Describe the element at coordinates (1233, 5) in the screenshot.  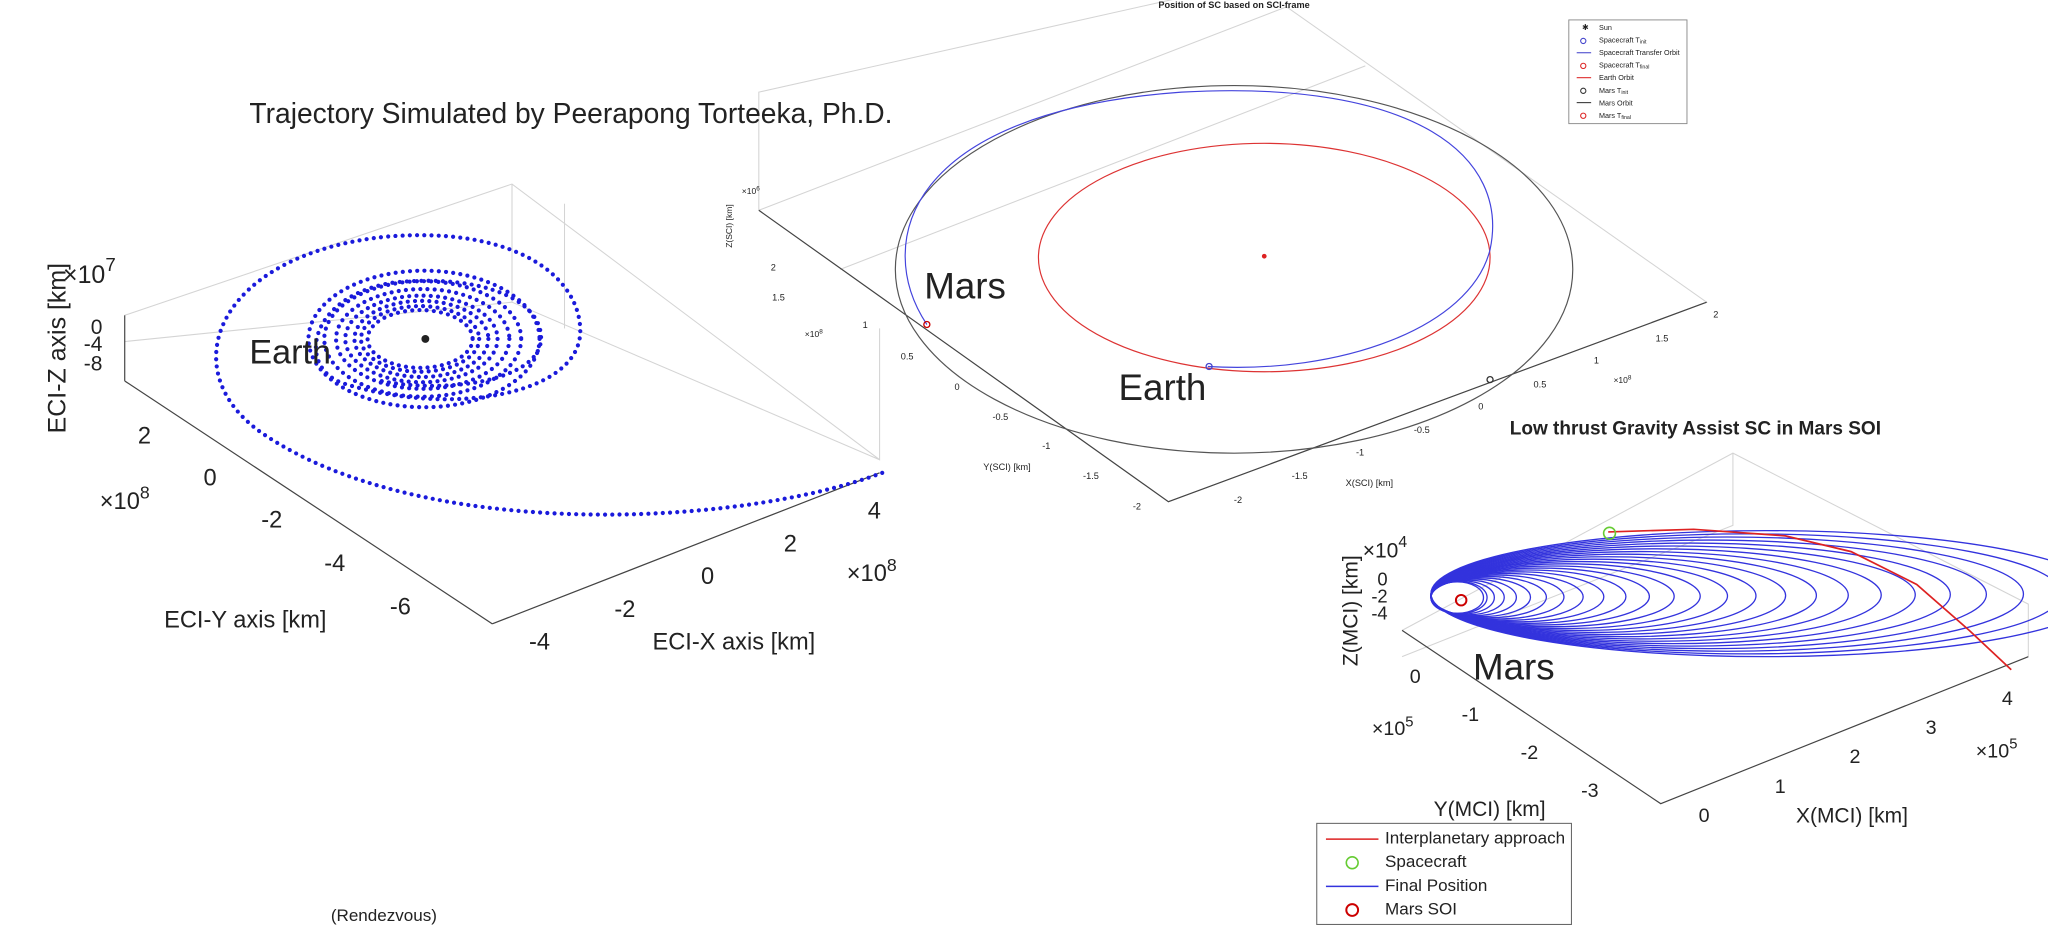
I see `plot-title: Position of SC based on SCI-frame` at that location.